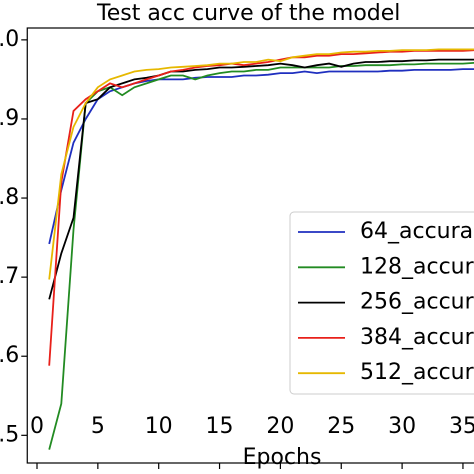  What do you see at coordinates (98, 426) in the screenshot?
I see `x-tick-label: 5` at bounding box center [98, 426].